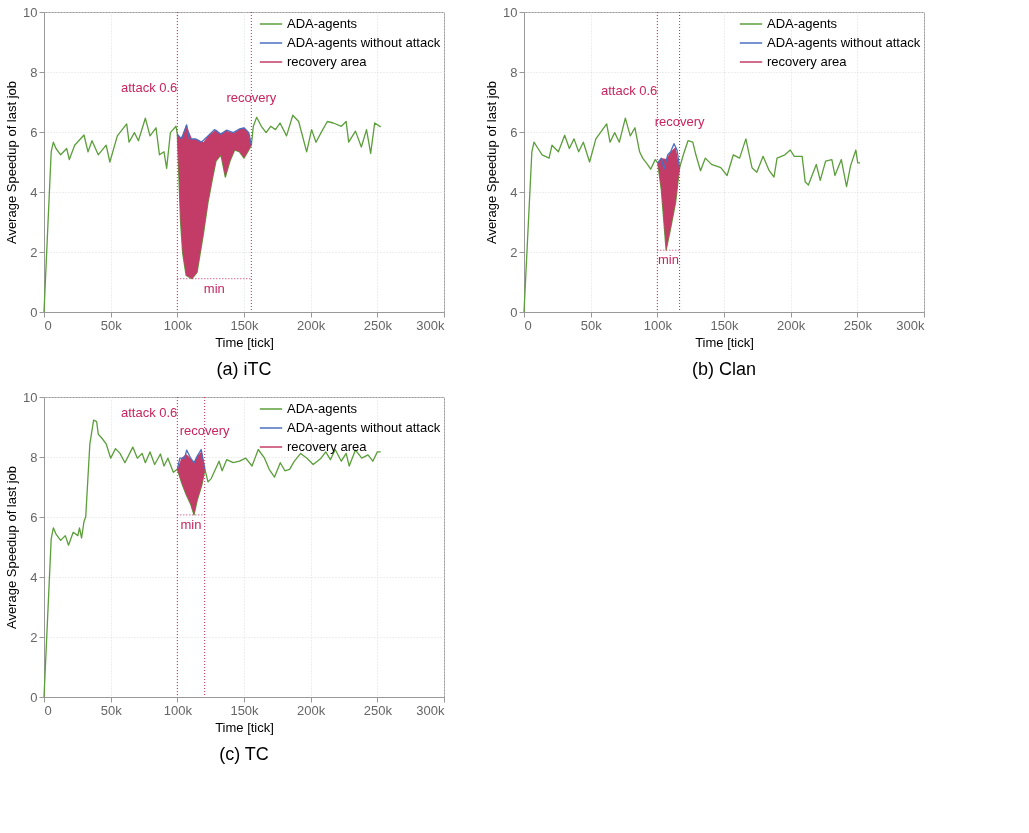 The image size is (1029, 833). Describe the element at coordinates (244, 369) in the screenshot. I see `text: (a) iTC` at that location.